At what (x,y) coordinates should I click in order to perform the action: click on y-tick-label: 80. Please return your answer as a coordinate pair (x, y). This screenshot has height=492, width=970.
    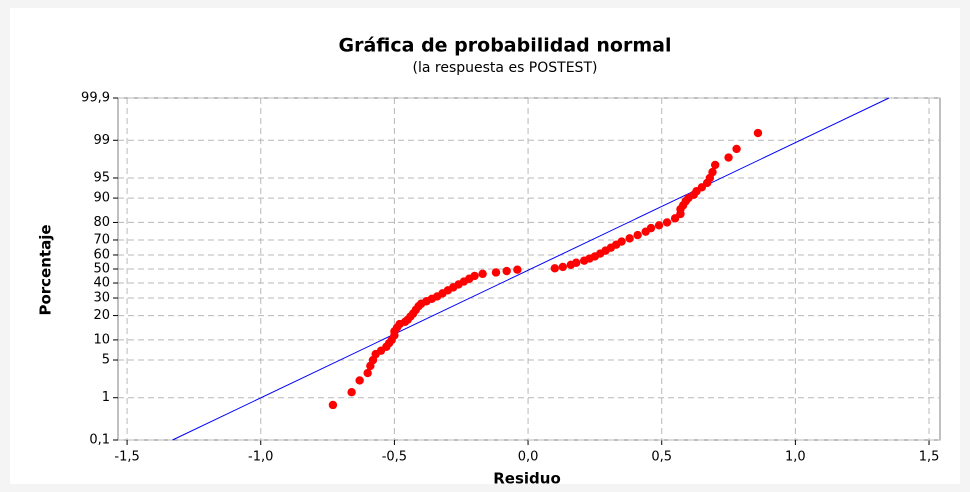
    Looking at the image, I should click on (101, 222).